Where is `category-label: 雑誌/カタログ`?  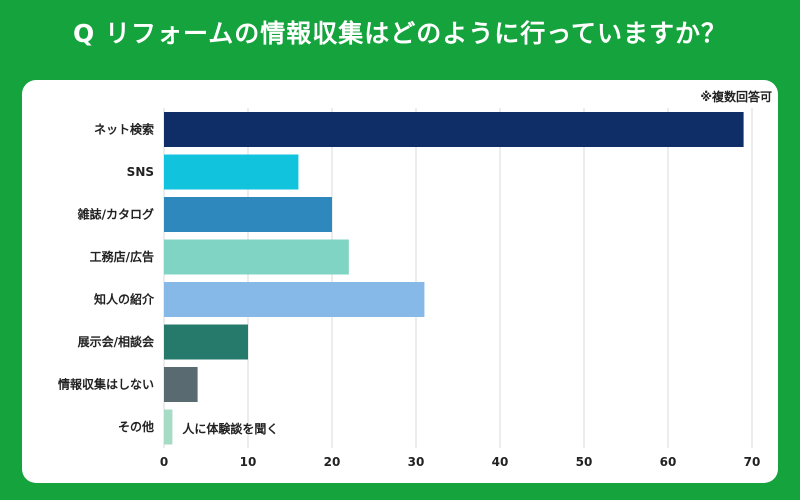 category-label: 雑誌/カタログ is located at coordinates (115, 214).